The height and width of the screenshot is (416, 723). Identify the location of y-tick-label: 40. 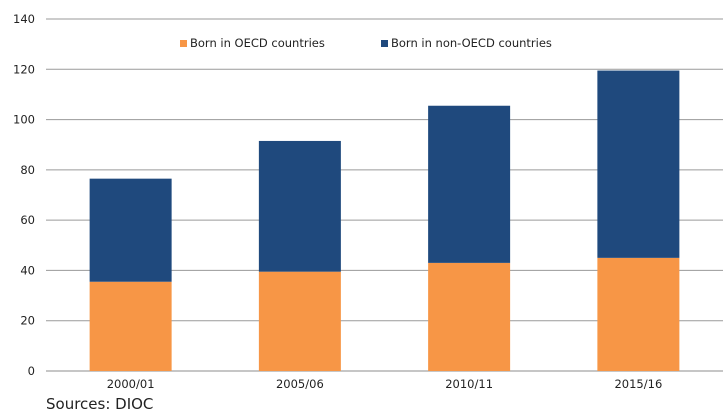
(27, 270).